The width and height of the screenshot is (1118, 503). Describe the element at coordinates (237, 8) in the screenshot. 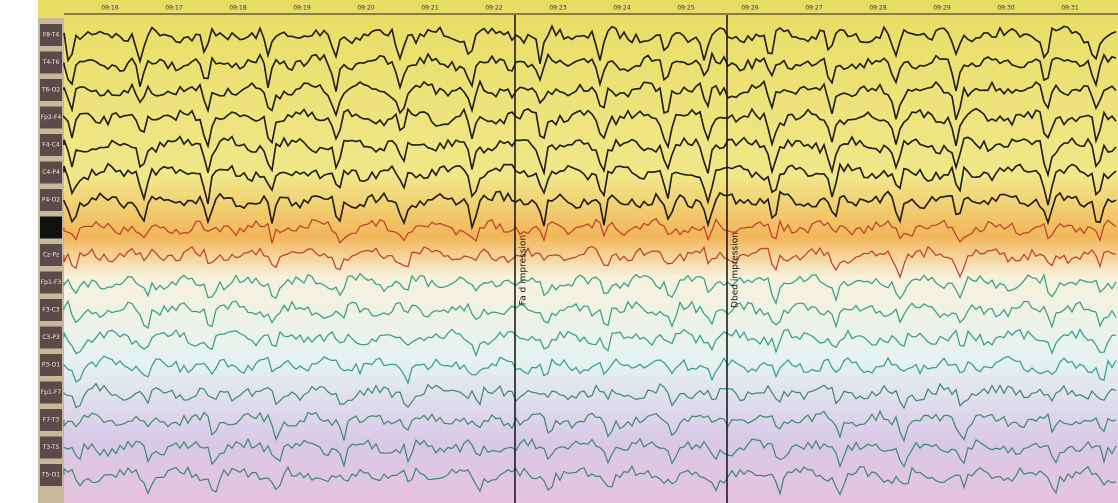

I see `timestamp: 09:18` at that location.